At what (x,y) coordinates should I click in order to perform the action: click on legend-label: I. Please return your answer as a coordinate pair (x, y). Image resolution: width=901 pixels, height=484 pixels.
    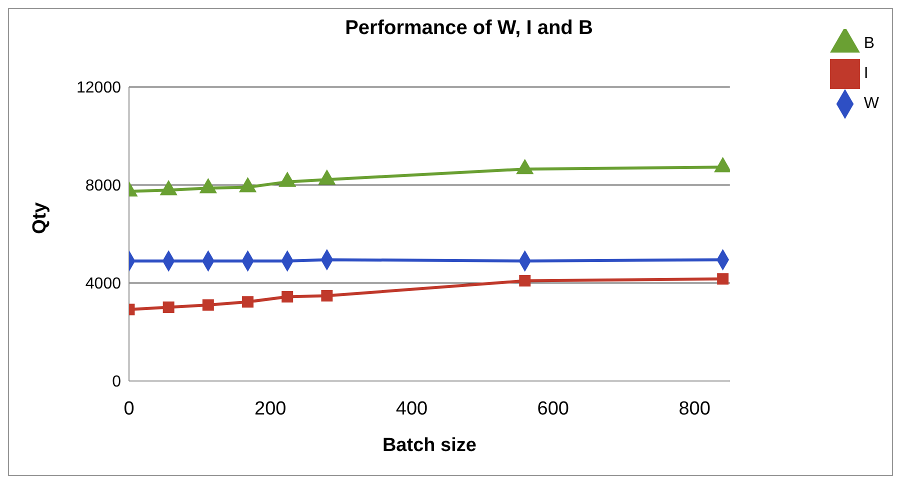
    Looking at the image, I should click on (866, 73).